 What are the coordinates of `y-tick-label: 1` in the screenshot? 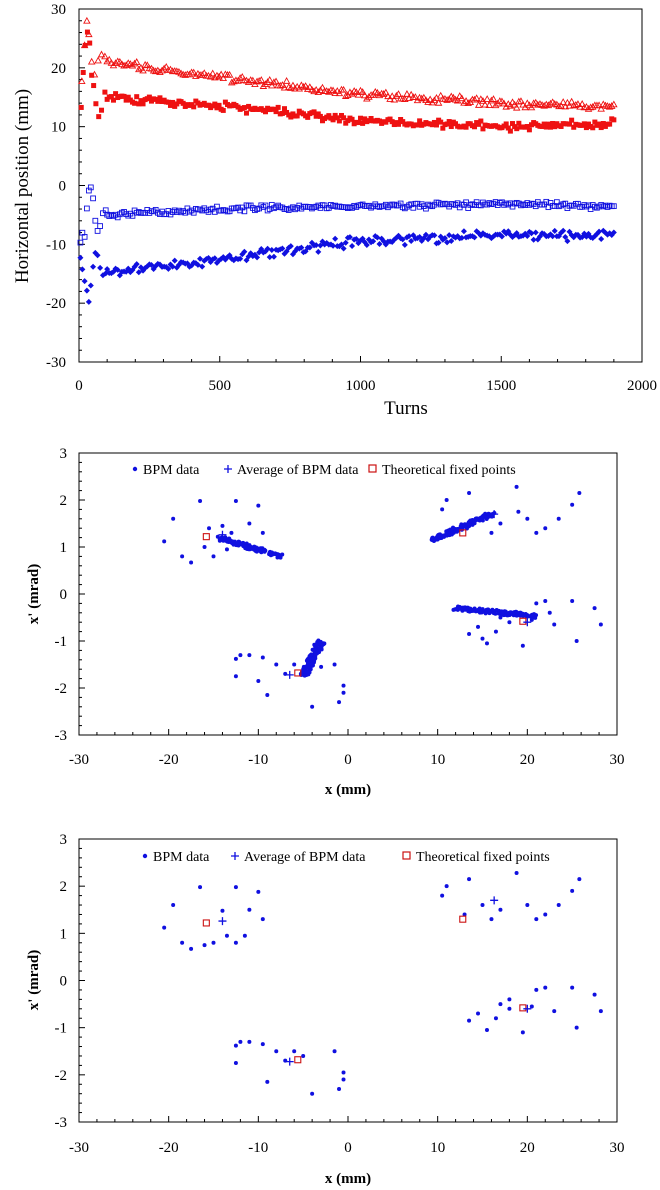 It's located at (64, 548).